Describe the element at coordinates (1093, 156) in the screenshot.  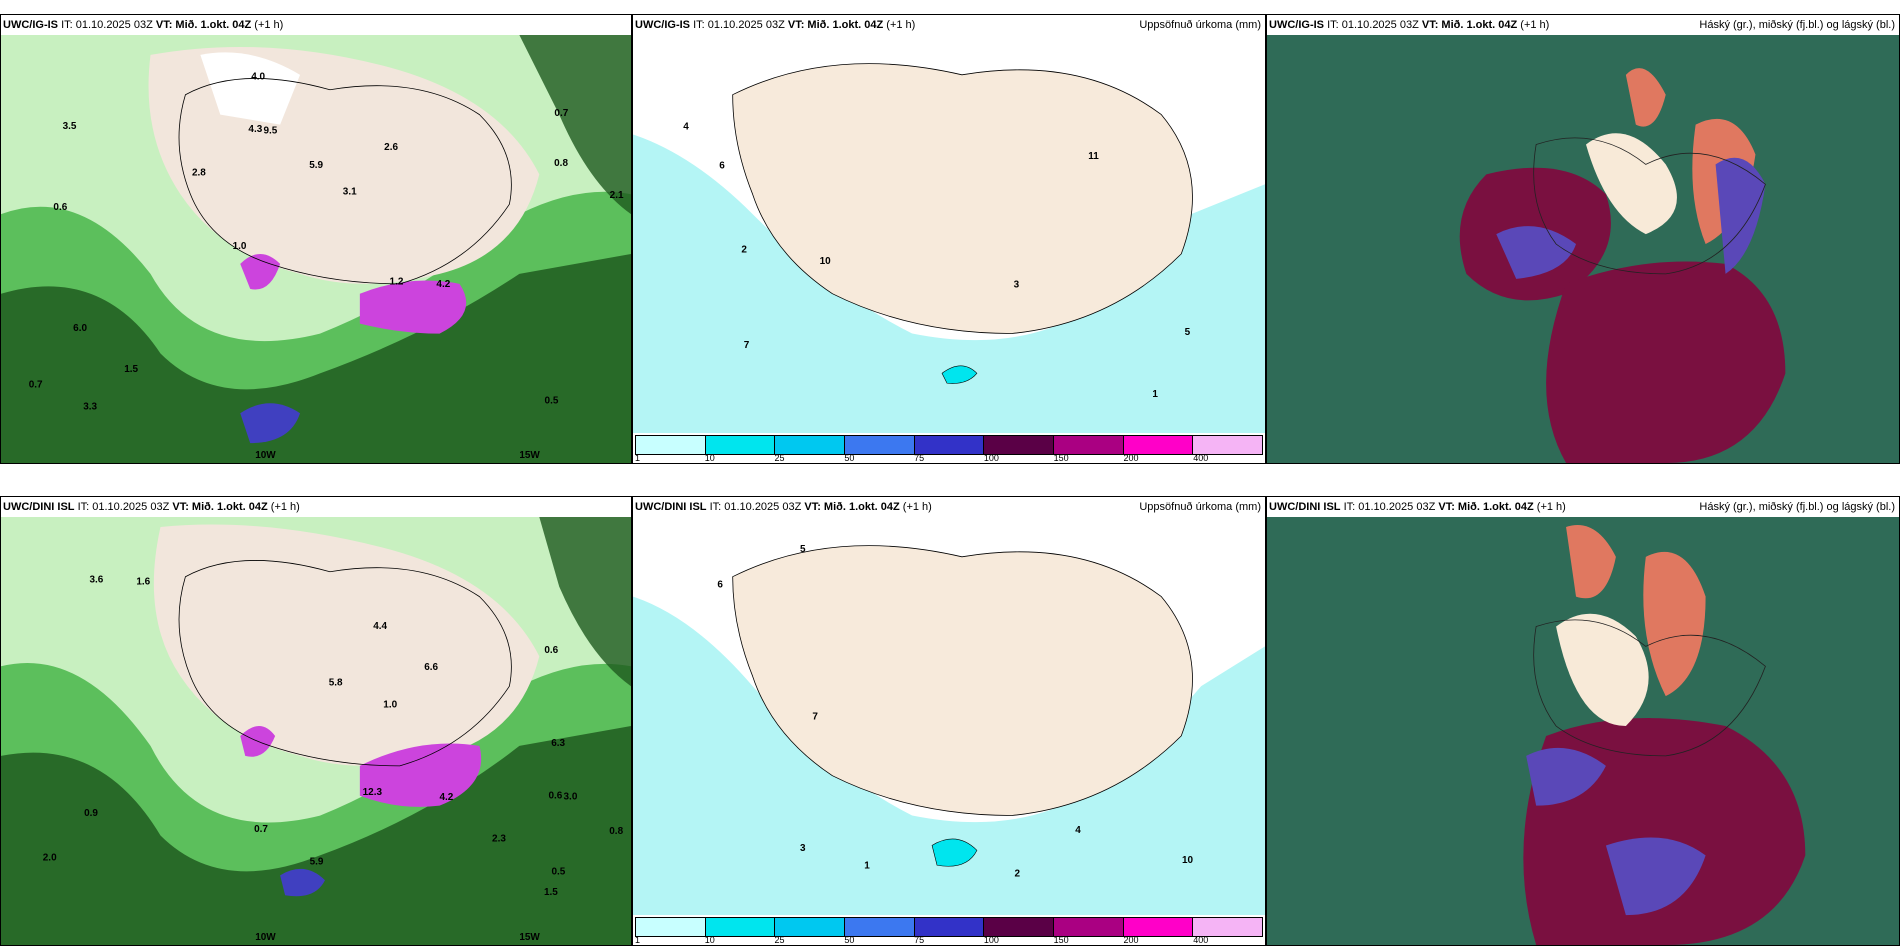
I see `map-value-label: 11` at that location.